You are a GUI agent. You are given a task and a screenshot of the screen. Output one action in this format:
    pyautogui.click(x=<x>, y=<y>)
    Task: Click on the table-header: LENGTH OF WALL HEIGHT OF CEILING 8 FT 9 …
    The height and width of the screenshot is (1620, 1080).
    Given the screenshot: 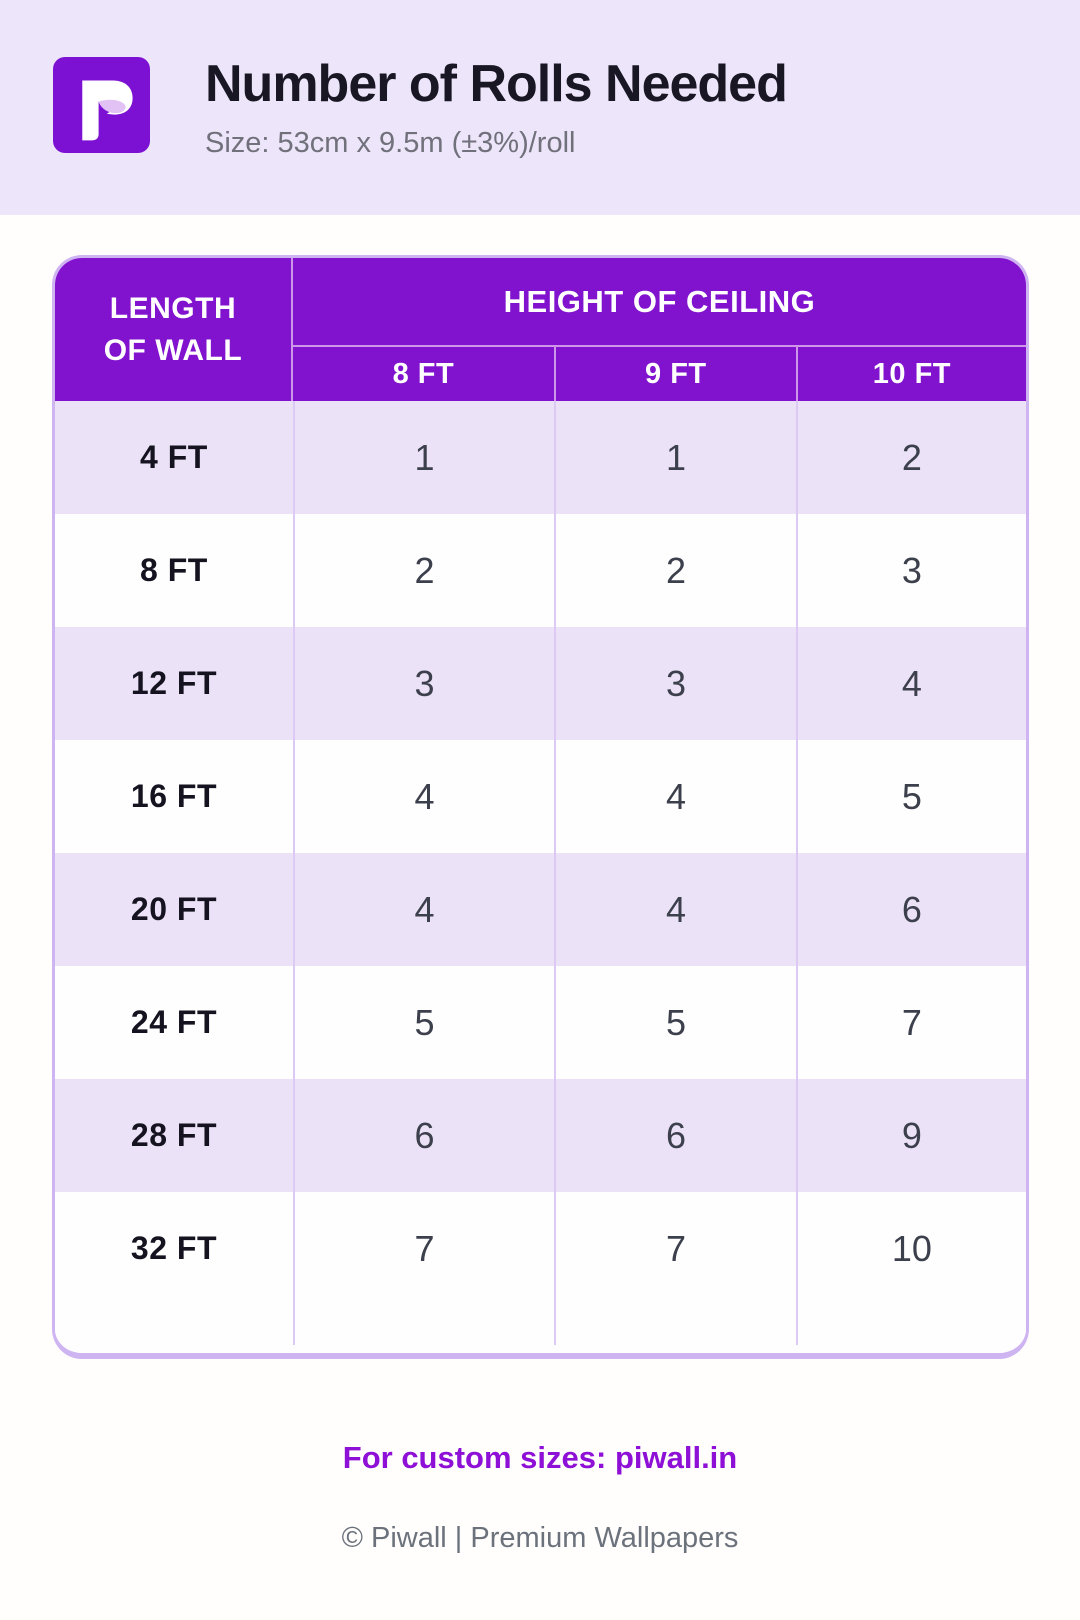 What is the action you would take?
    pyautogui.click(x=540, y=329)
    